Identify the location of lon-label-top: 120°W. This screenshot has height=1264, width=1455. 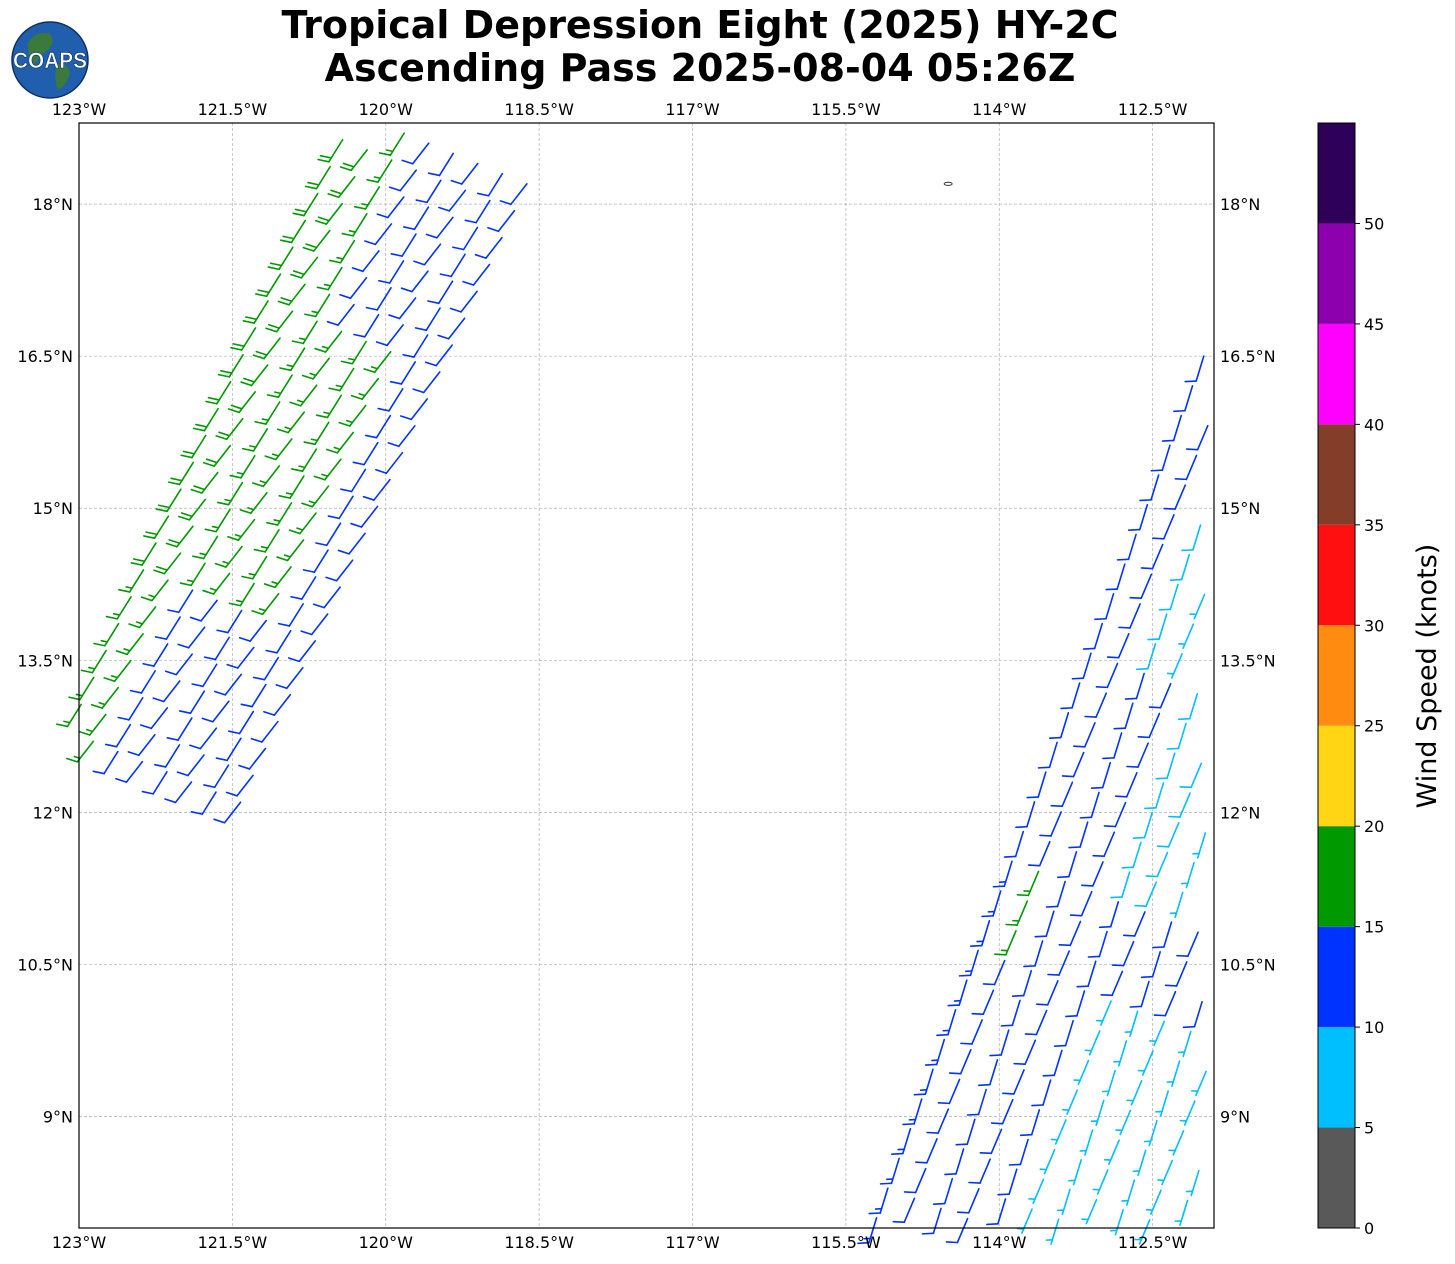
(386, 109).